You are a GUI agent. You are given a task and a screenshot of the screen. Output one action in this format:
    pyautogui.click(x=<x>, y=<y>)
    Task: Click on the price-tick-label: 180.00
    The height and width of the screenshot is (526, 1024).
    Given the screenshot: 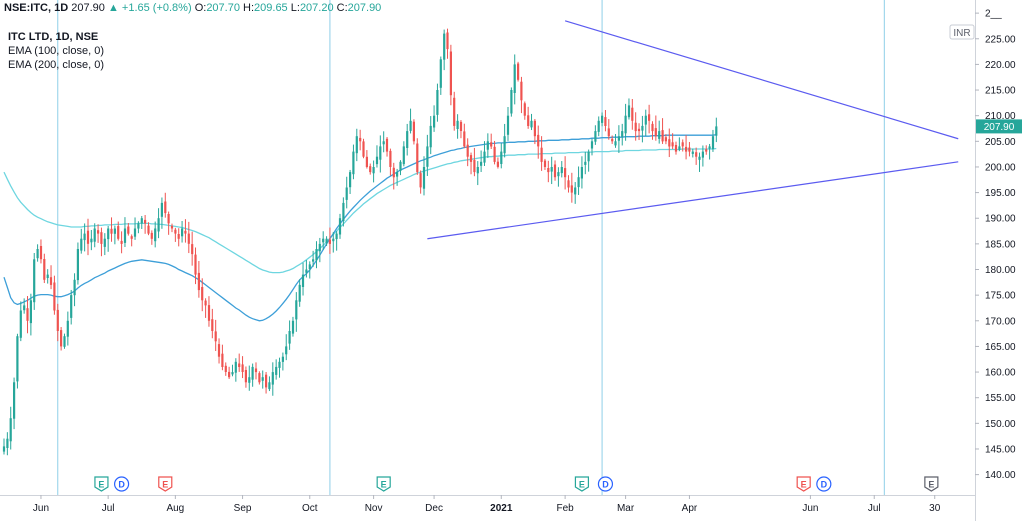 What is the action you would take?
    pyautogui.click(x=1000, y=270)
    